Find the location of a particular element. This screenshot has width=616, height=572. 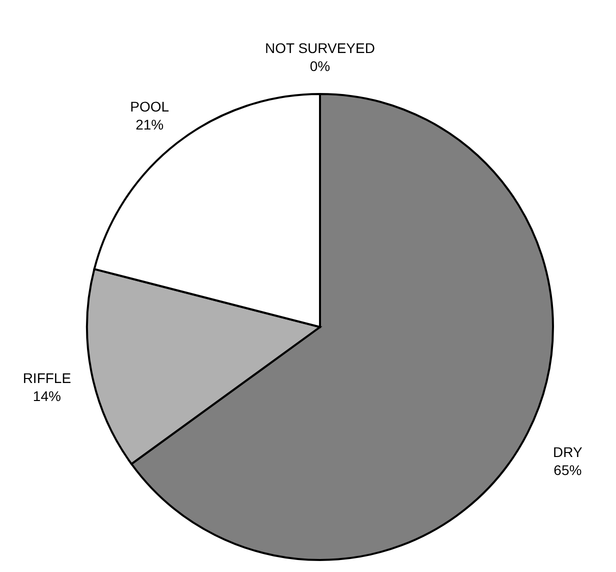

data-label: 14% is located at coordinates (46, 396).